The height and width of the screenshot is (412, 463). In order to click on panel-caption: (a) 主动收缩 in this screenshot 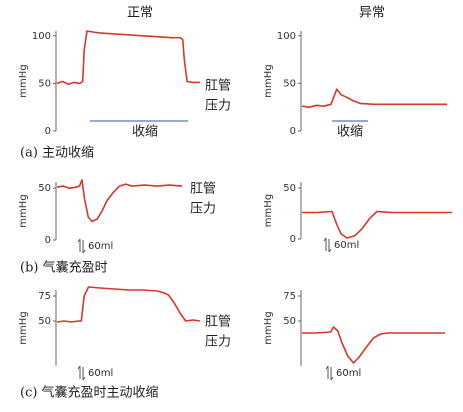, I will do `click(57, 153)`.